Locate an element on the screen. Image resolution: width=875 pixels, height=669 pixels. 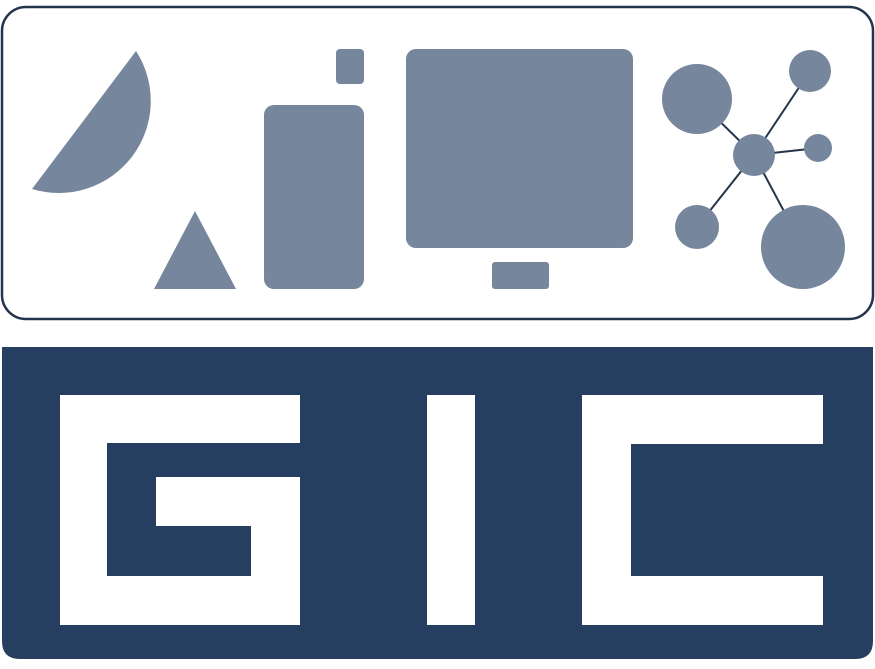
letter-i is located at coordinates (451, 510).